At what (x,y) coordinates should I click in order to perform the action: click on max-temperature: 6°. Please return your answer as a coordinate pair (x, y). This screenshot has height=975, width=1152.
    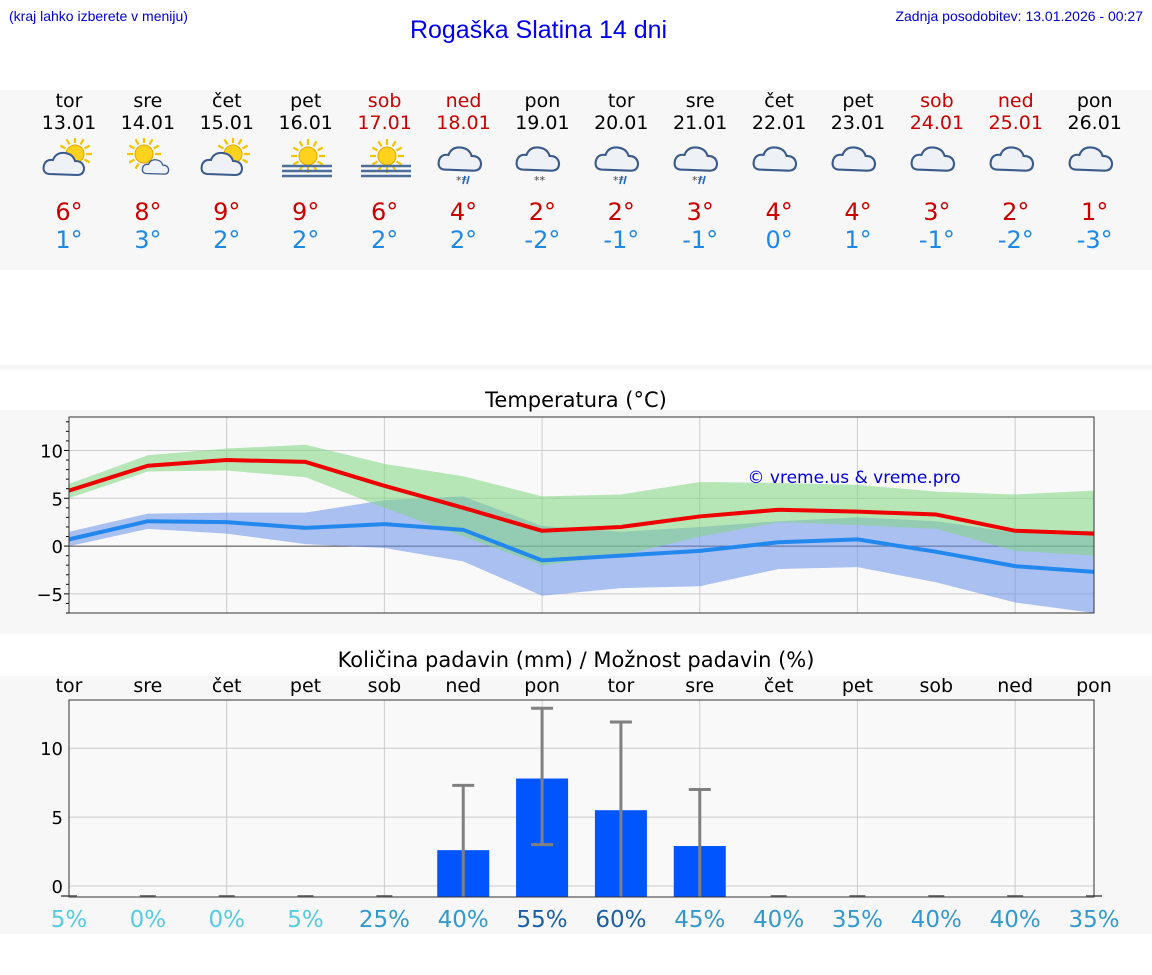
    Looking at the image, I should click on (69, 212).